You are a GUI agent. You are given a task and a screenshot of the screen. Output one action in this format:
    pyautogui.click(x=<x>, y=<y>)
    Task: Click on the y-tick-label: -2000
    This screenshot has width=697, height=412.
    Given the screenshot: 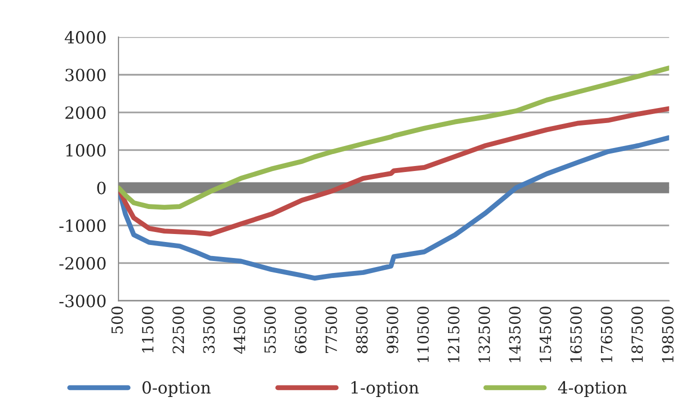 What is the action you would take?
    pyautogui.click(x=82, y=263)
    